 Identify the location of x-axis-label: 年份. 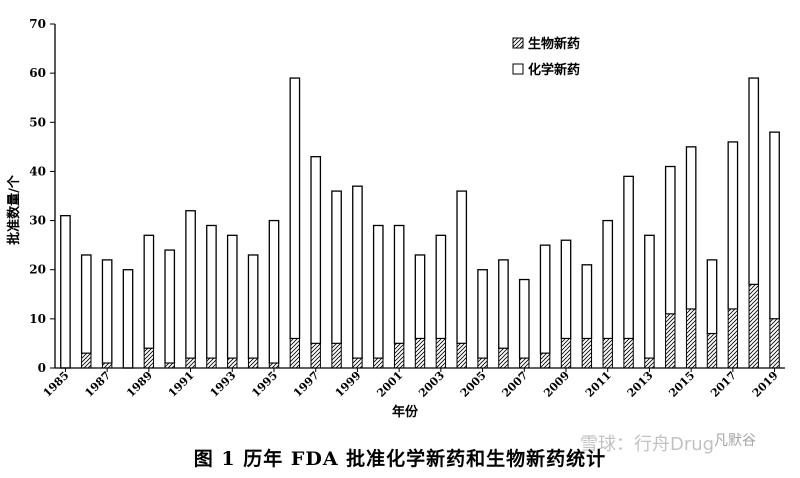
(405, 412).